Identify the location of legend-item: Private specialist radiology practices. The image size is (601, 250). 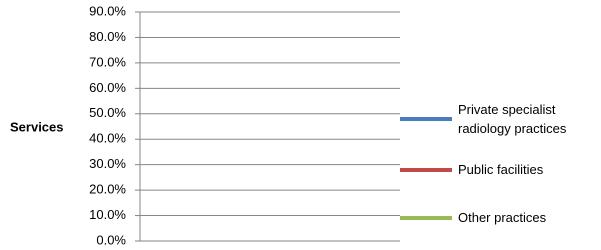
(500, 119).